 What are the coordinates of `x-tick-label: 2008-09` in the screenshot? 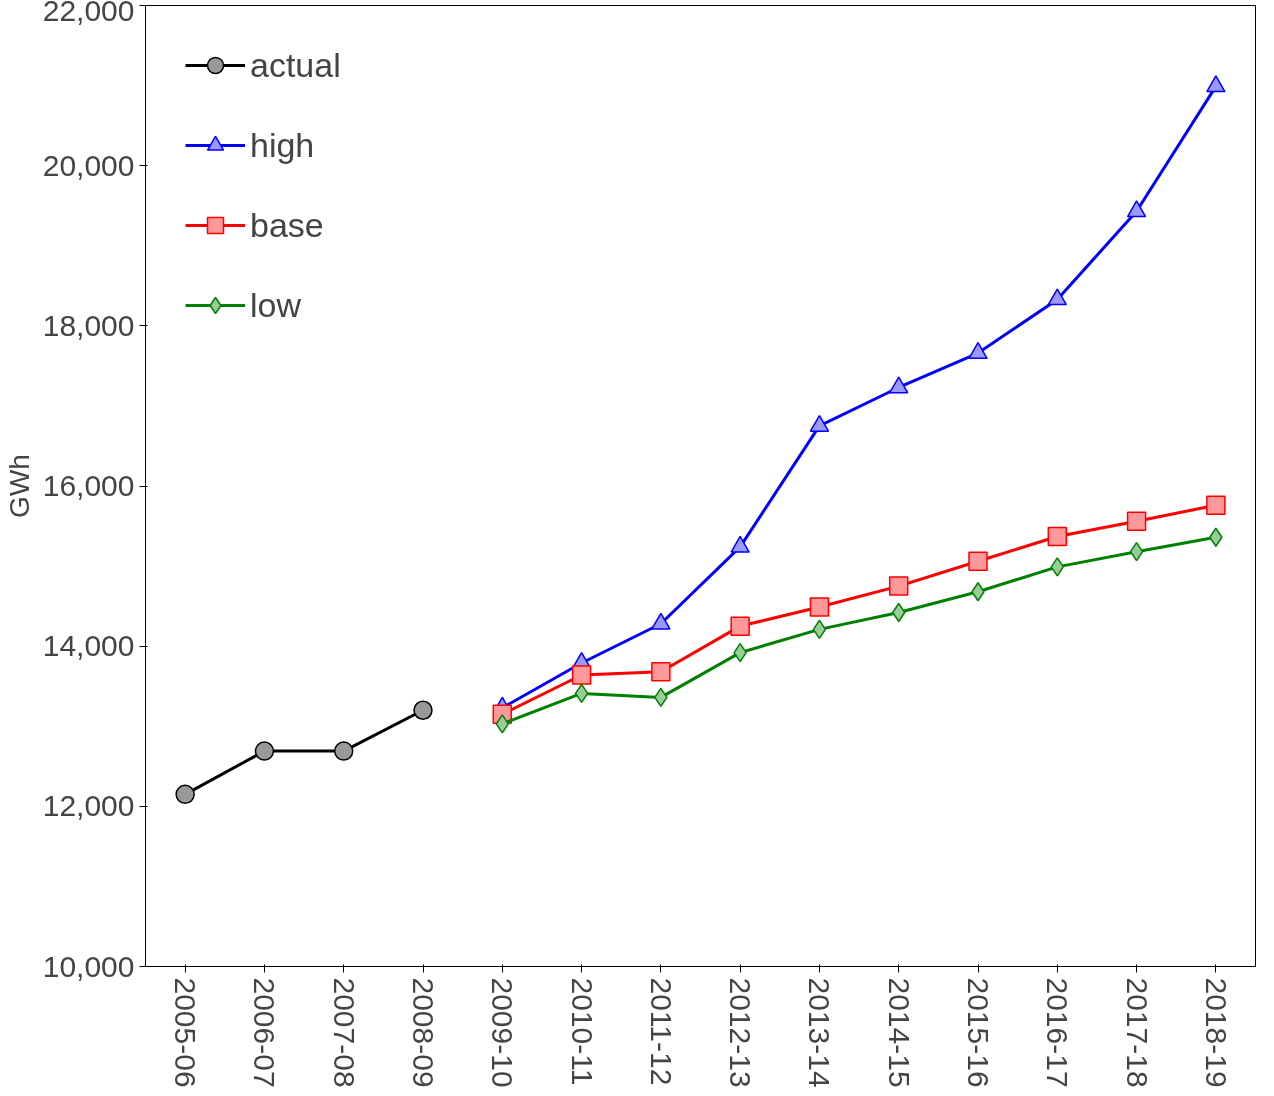 It's located at (423, 1032).